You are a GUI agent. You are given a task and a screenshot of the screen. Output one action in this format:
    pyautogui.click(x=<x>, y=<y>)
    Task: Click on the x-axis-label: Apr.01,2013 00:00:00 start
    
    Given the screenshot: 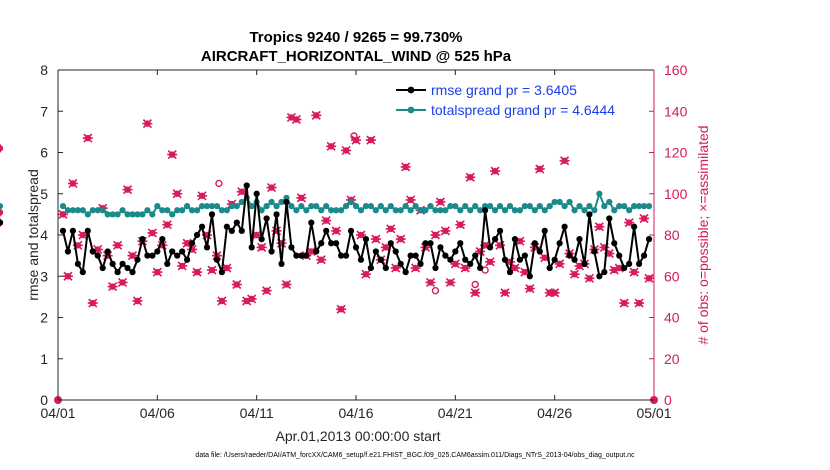 What is the action you would take?
    pyautogui.click(x=357, y=436)
    